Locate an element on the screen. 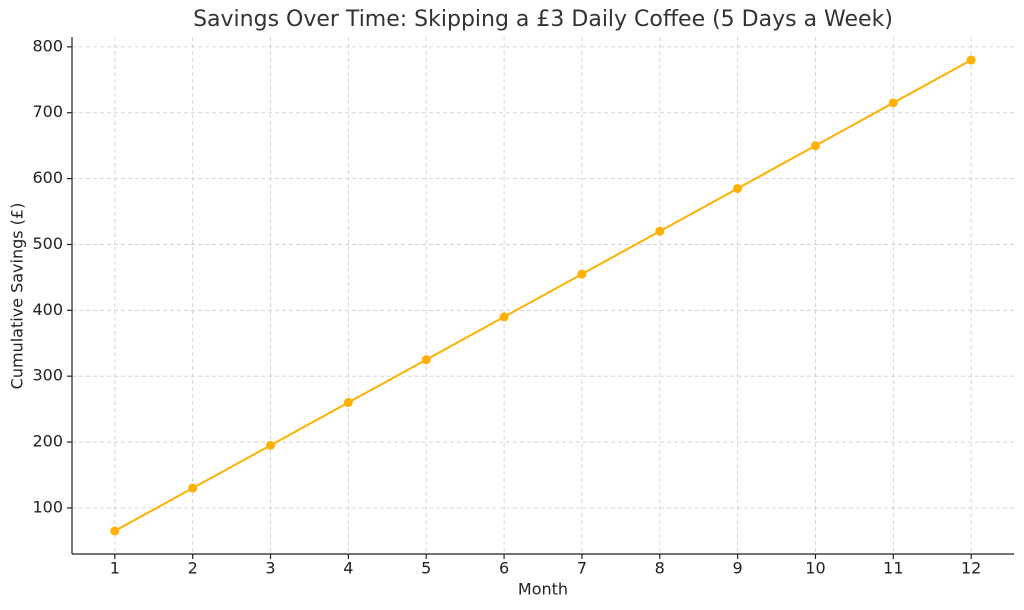 This screenshot has height=610, width=1024. x-tick-label: 5 is located at coordinates (426, 568).